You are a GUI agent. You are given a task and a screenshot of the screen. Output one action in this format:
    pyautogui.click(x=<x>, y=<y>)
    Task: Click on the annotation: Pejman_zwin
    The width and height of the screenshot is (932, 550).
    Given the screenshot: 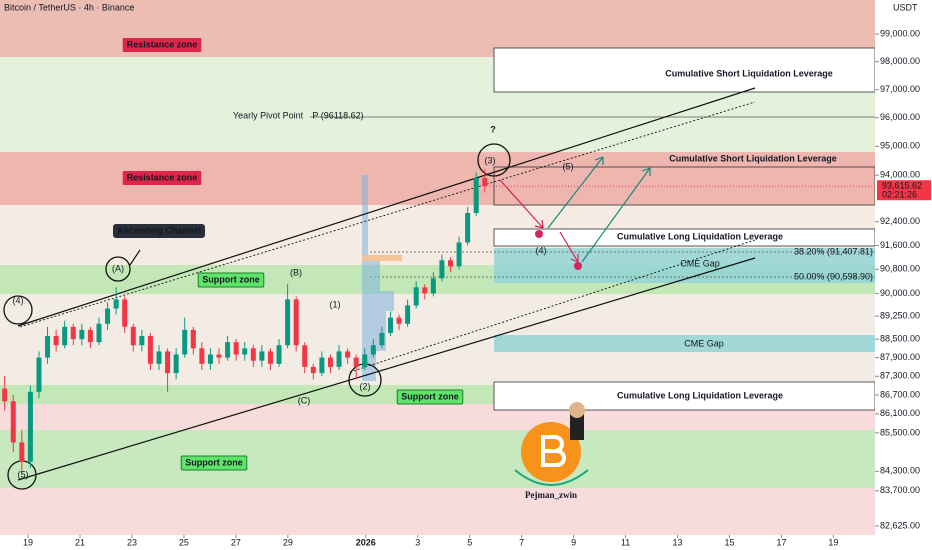 What is the action you would take?
    pyautogui.click(x=551, y=495)
    